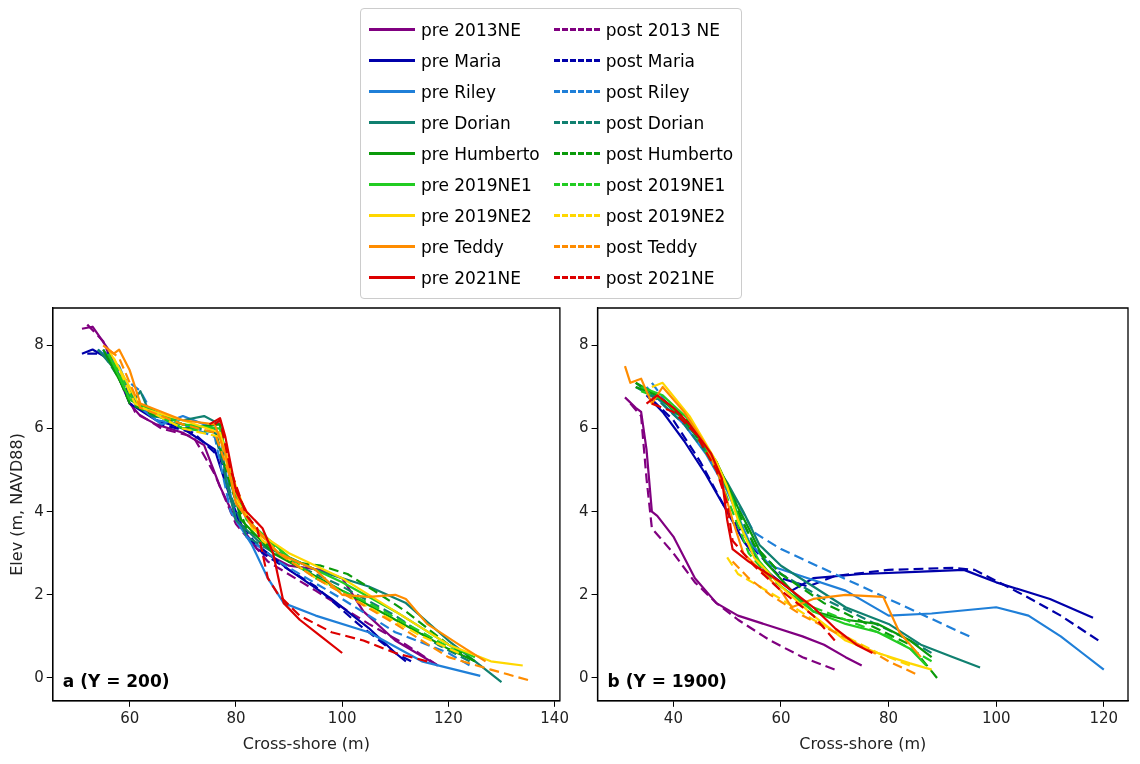 The height and width of the screenshot is (764, 1140). I want to click on annotation: b (Y = 1900), so click(667, 680).